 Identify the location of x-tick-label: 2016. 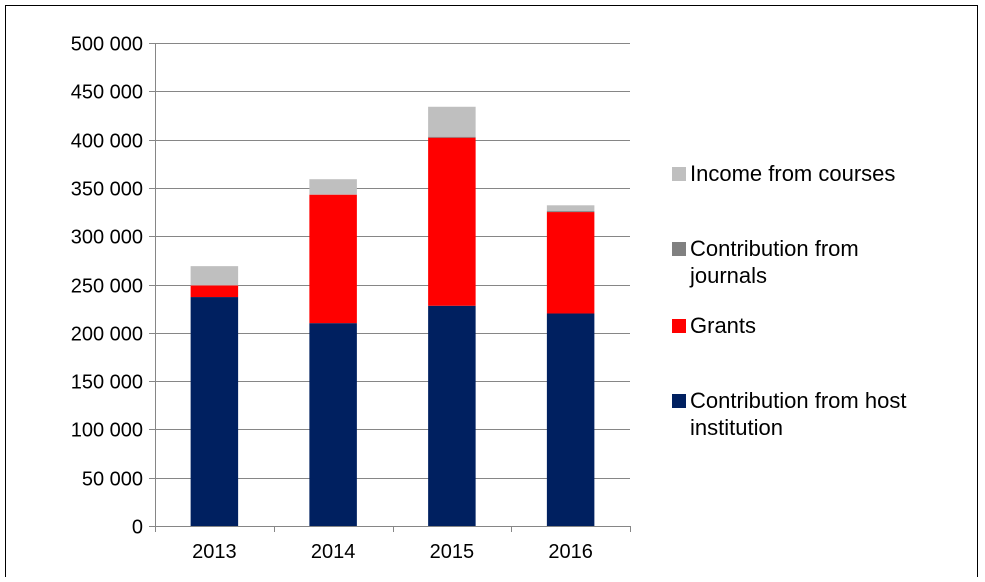
(570, 552).